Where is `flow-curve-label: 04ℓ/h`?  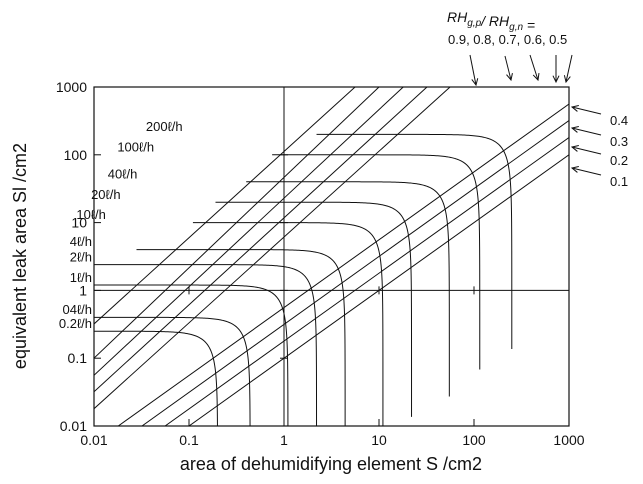
flow-curve-label: 04ℓ/h is located at coordinates (77, 309).